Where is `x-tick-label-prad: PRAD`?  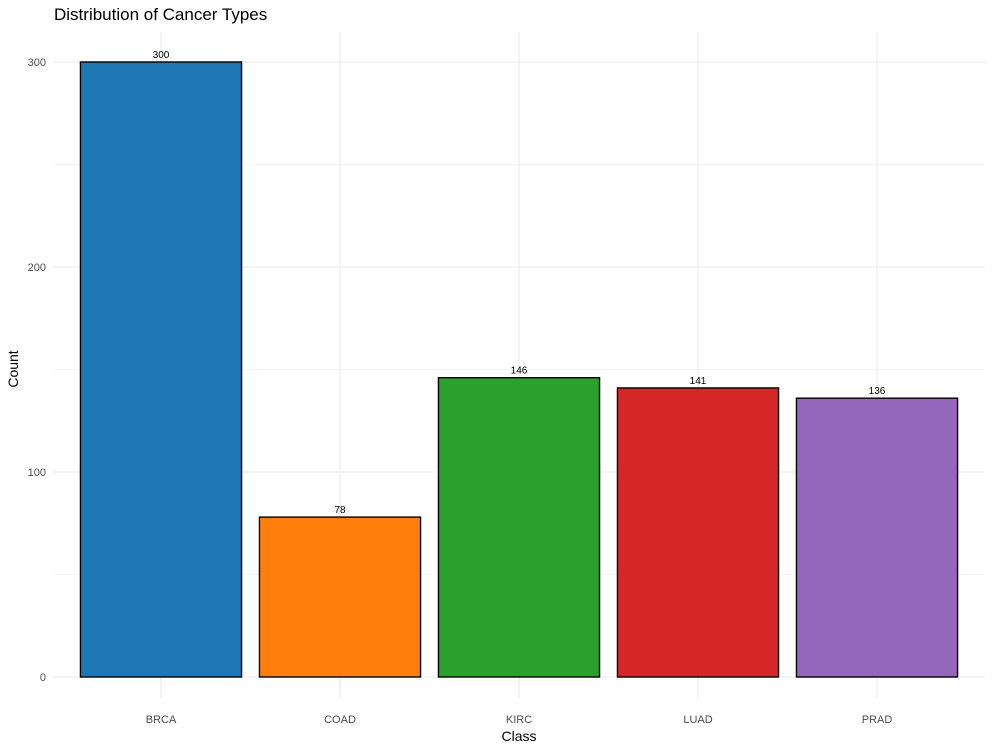 x-tick-label-prad: PRAD is located at coordinates (877, 720).